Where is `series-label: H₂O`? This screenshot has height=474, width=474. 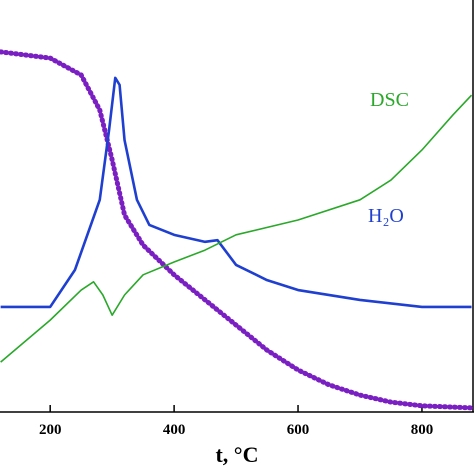 series-label: H₂O is located at coordinates (386, 216).